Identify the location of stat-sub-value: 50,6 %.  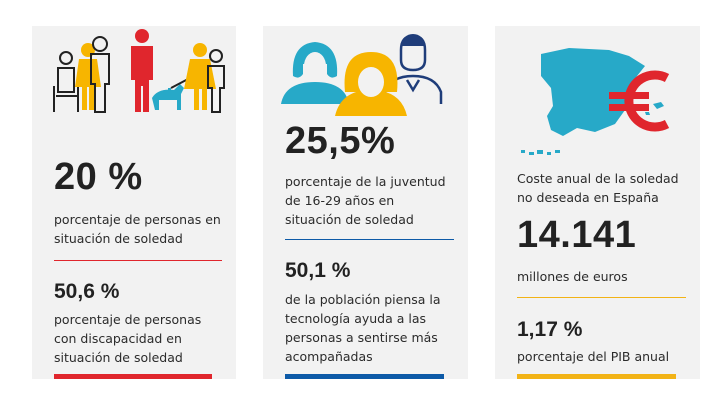
(87, 291).